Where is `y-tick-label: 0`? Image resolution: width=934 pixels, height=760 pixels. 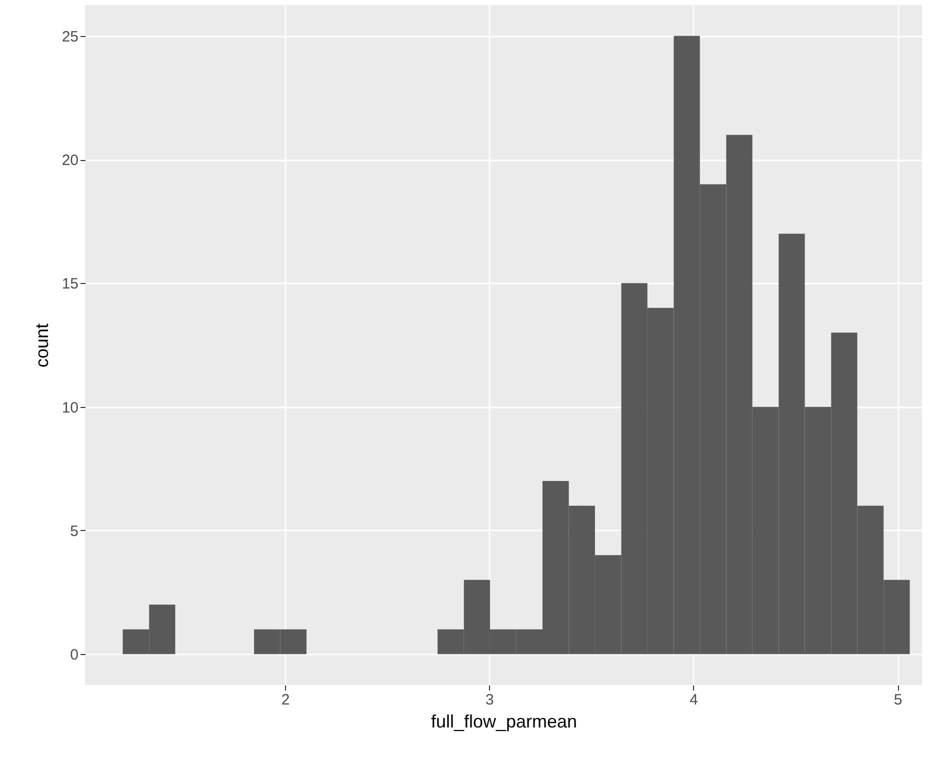
y-tick-label: 0 is located at coordinates (74, 655).